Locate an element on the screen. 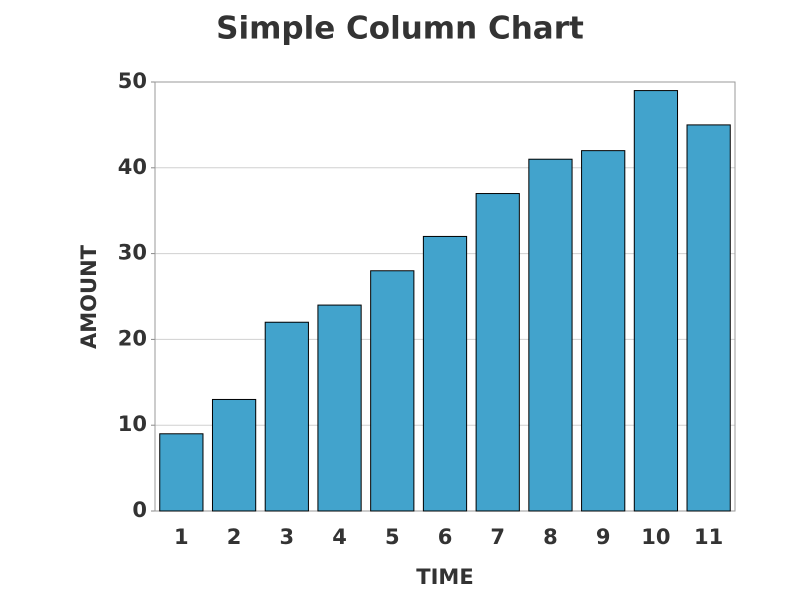 This screenshot has width=800, height=600. x-tick-label: 1 is located at coordinates (181, 537).